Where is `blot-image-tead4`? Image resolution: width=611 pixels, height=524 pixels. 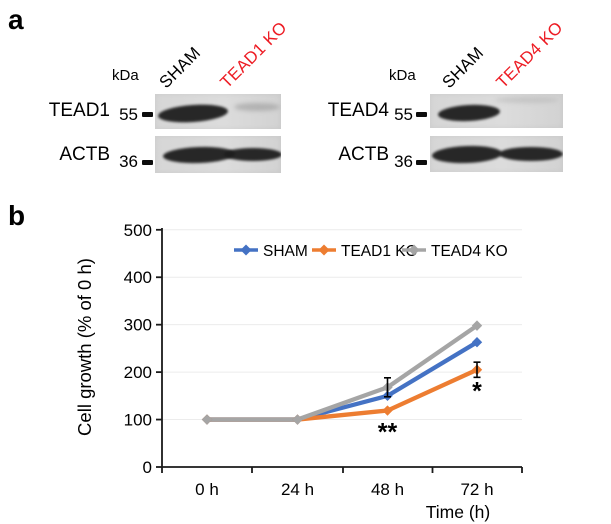 blot-image-tead4 is located at coordinates (496, 111).